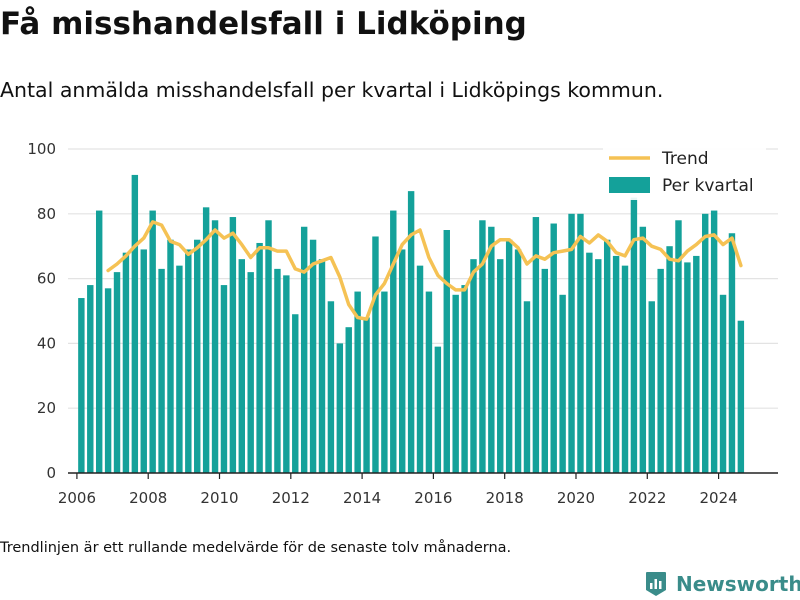  What do you see at coordinates (41, 149) in the screenshot?
I see `y-tick-label: 100` at bounding box center [41, 149].